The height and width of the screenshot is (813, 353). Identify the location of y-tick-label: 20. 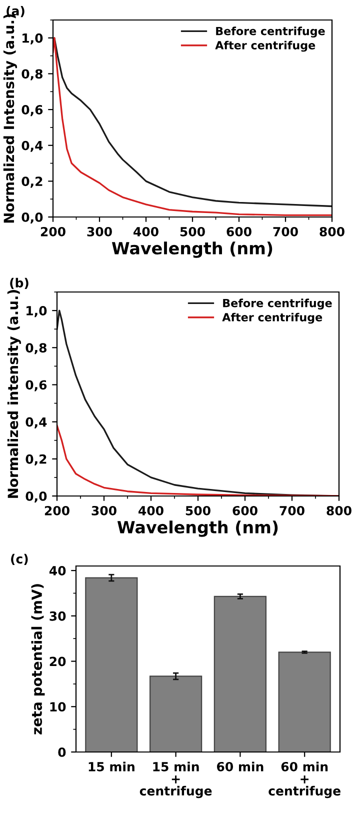
(58, 661).